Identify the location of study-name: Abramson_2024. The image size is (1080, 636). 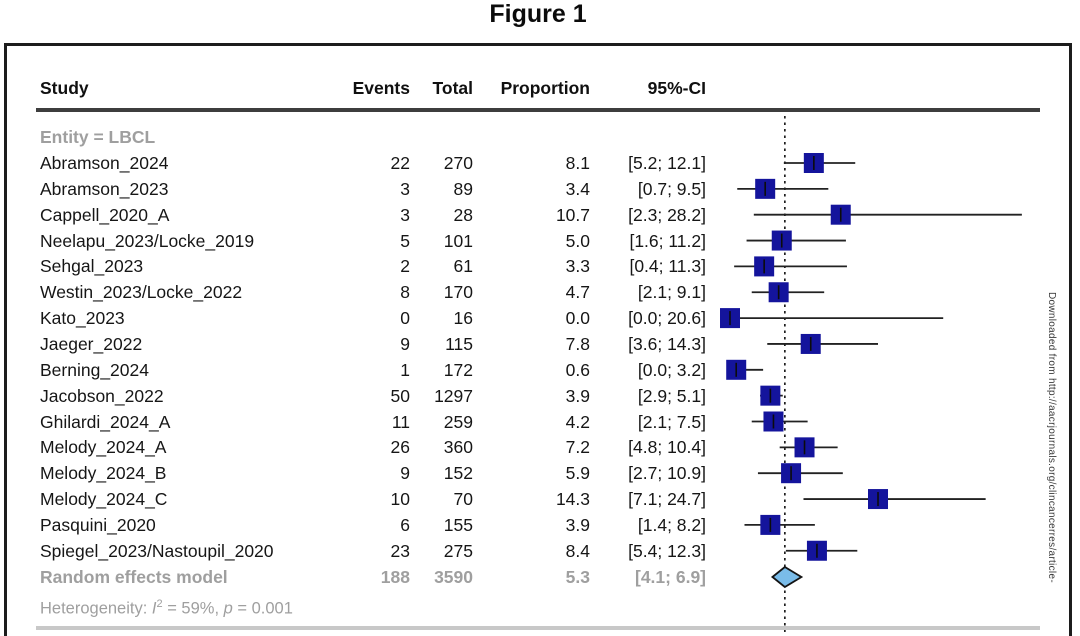
(104, 163).